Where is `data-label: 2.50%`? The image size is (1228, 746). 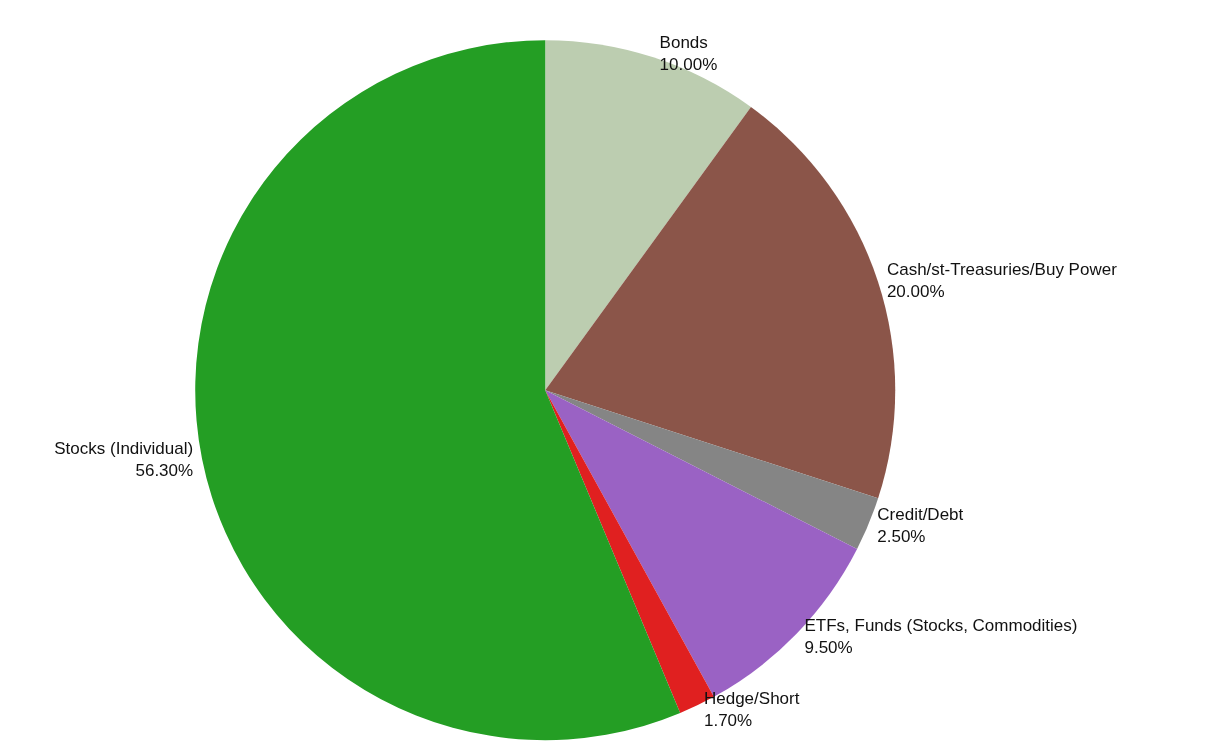
data-label: 2.50% is located at coordinates (901, 537).